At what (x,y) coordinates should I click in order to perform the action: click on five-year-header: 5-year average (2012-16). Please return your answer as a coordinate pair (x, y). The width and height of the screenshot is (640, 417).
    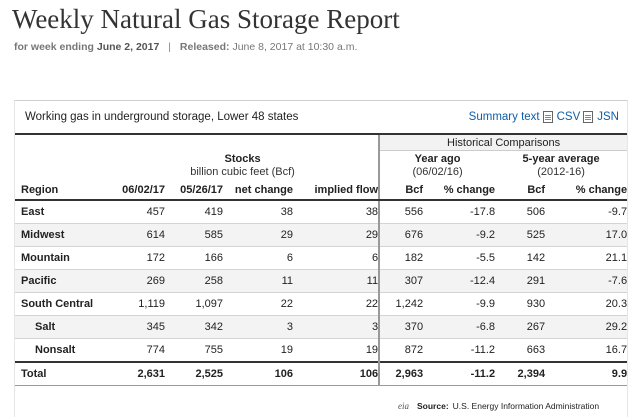
    Looking at the image, I should click on (561, 166).